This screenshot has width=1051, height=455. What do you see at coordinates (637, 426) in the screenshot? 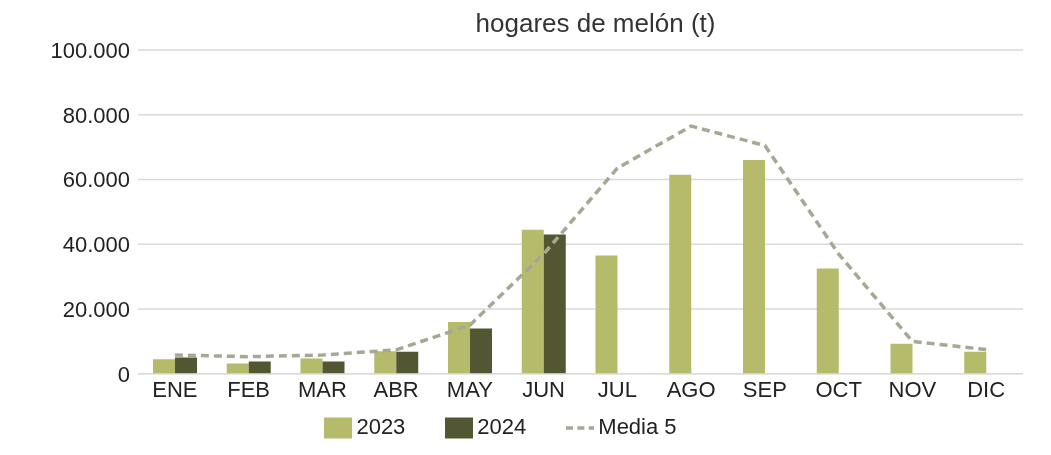
I see `legend-label: Media 5` at bounding box center [637, 426].